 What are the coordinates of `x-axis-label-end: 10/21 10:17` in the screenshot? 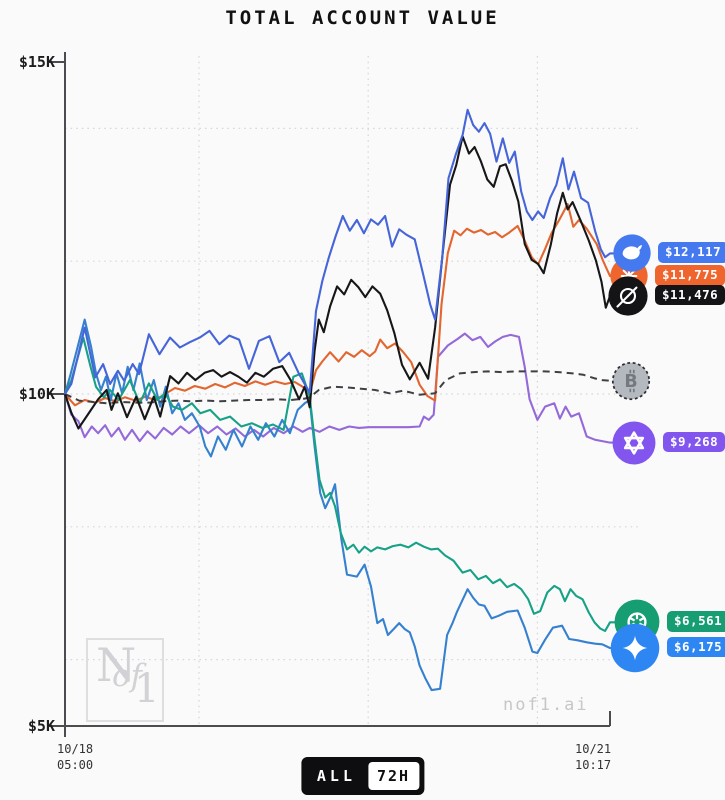 It's located at (593, 757).